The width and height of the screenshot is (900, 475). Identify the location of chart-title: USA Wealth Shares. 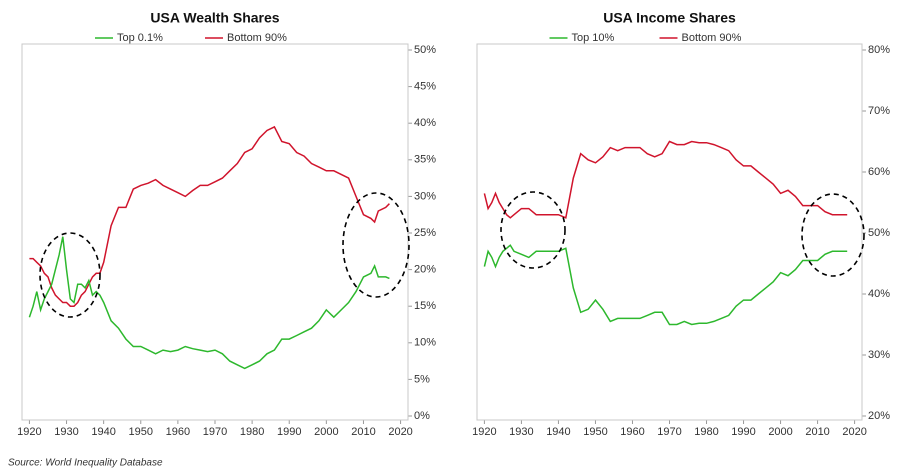
(214, 18).